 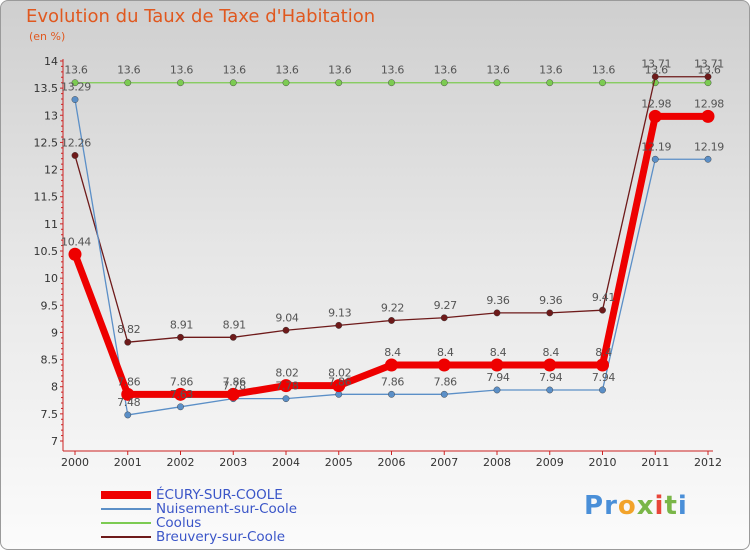 I want to click on logo-letter: P, so click(x=594, y=506).